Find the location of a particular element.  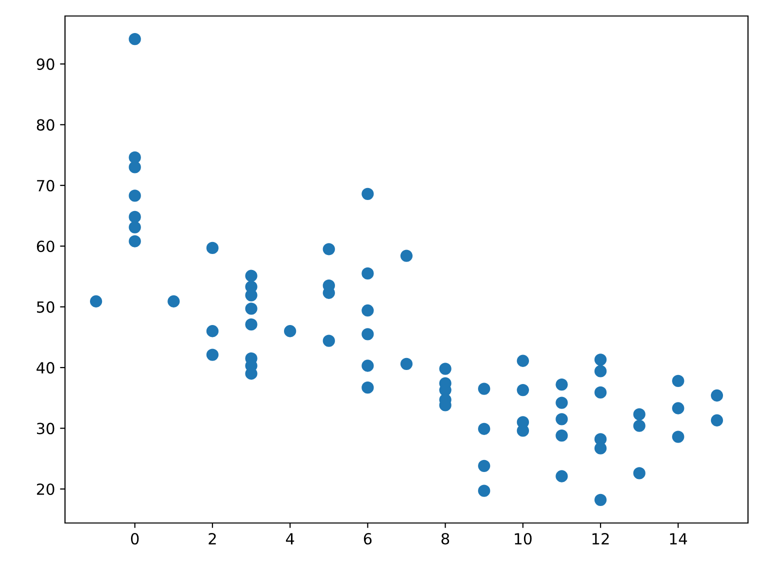

y-tick-label: 30 is located at coordinates (45, 428).